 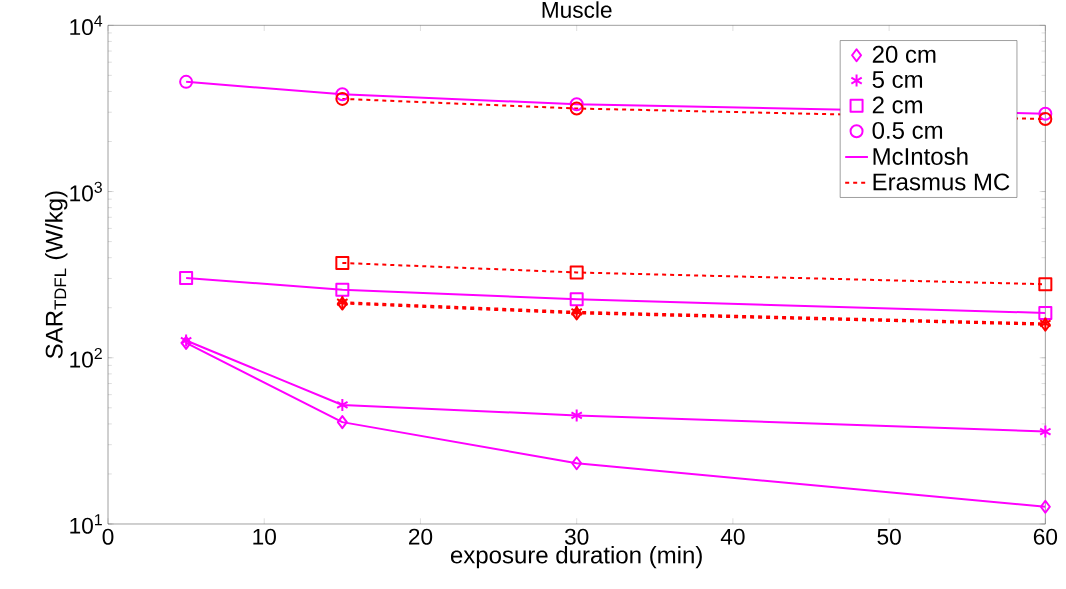 I want to click on x-tick-label: 30, so click(x=576, y=536).